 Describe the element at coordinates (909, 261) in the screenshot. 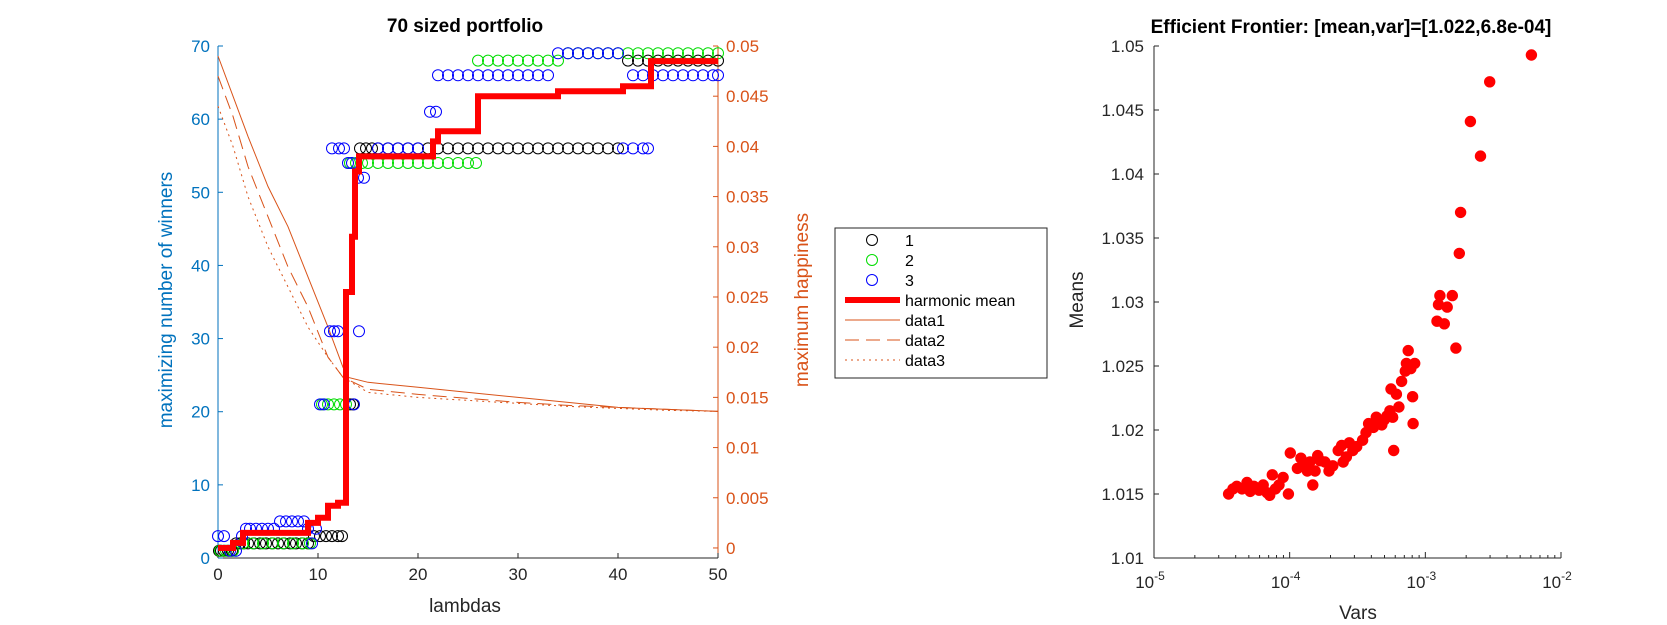

I see `legend-label: 2` at that location.